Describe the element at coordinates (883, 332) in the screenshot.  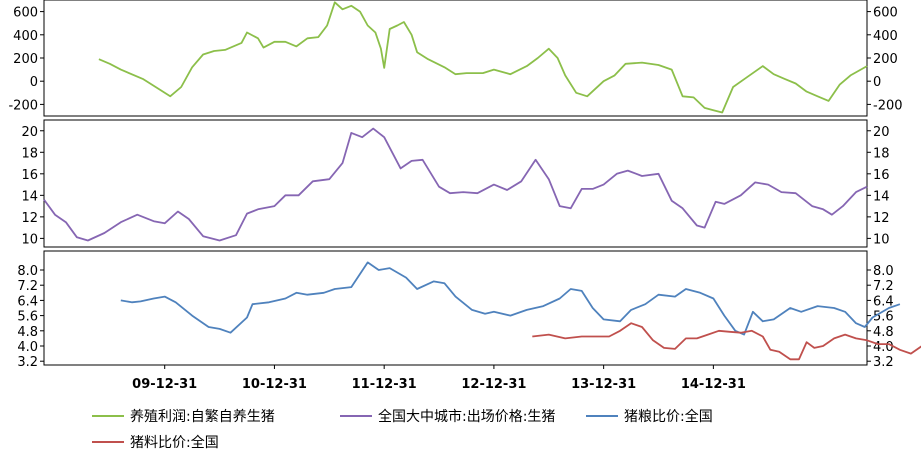
I see `ytick-label-right: 4.8` at that location.